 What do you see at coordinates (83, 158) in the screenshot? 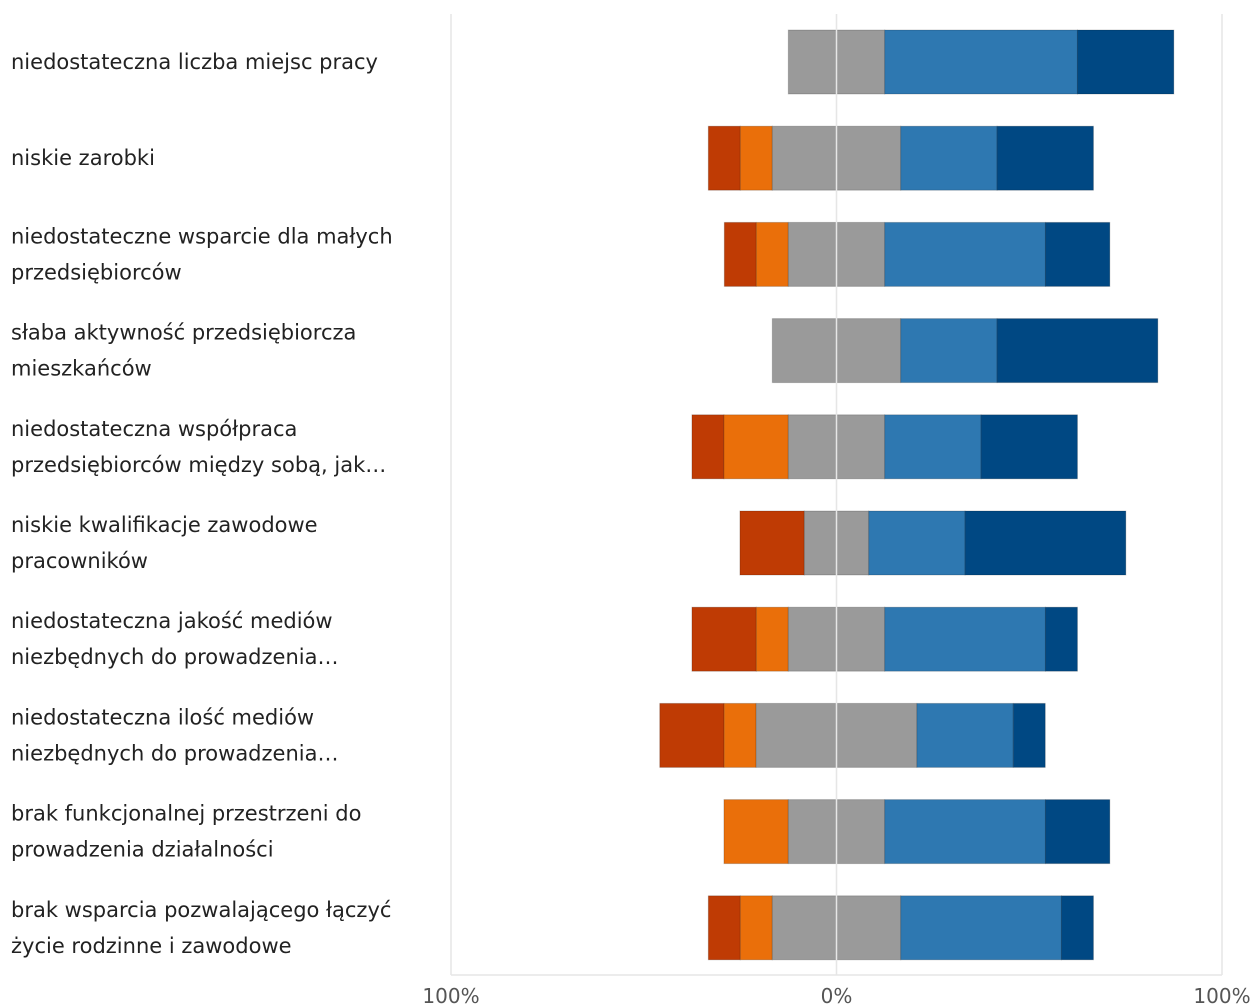
I see `category-label-1: niskie zarobki` at bounding box center [83, 158].